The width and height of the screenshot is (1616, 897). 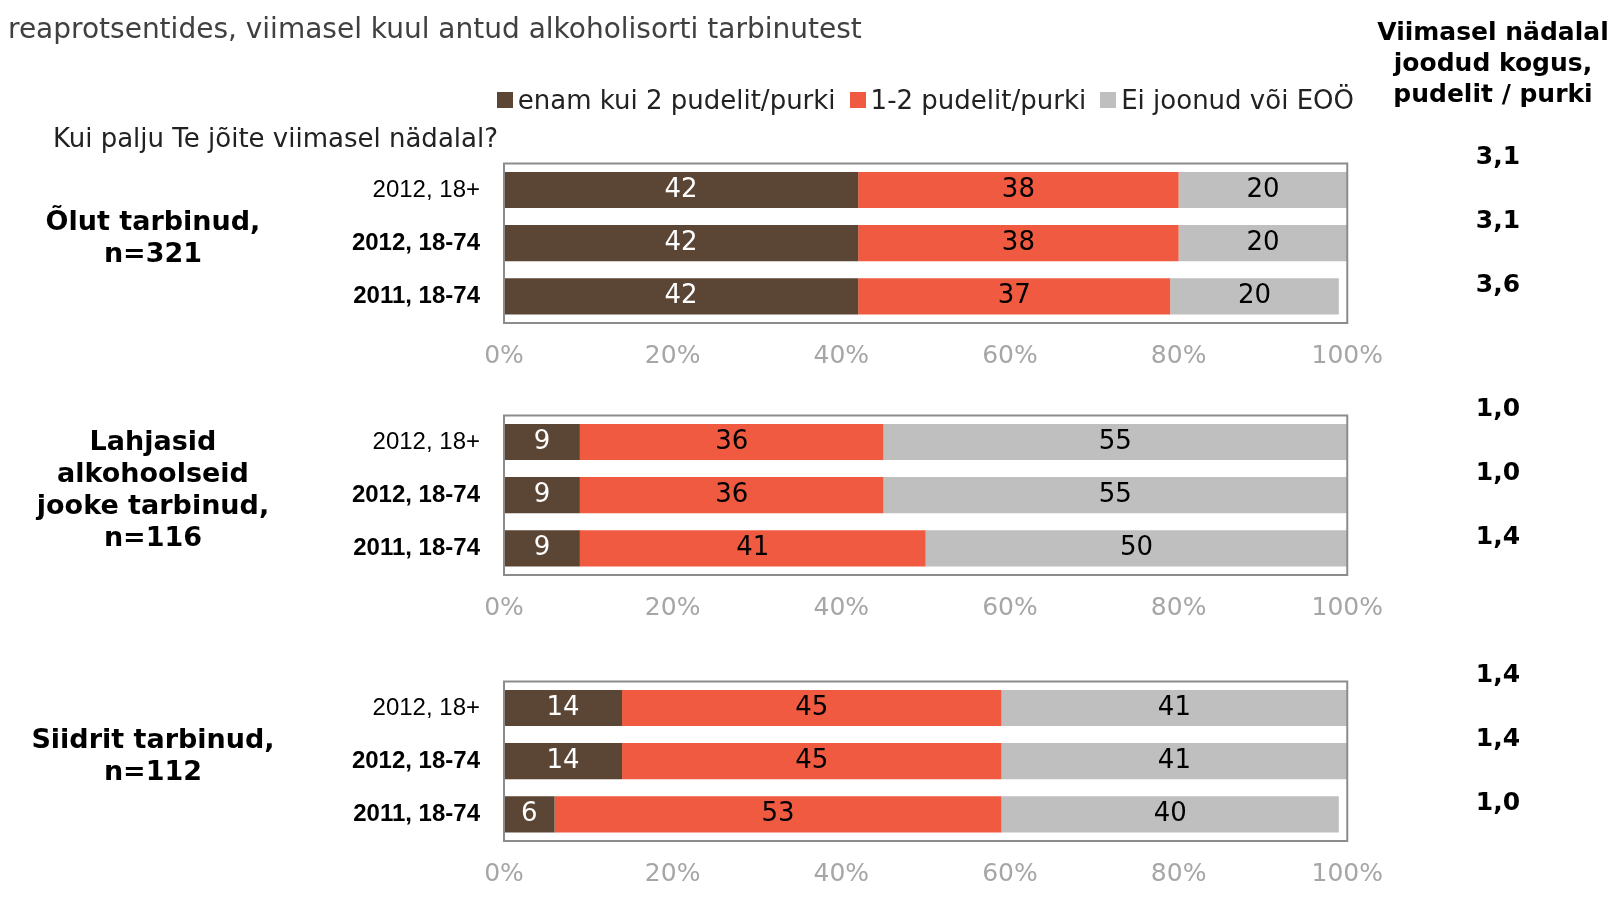 I want to click on text: Kui palju Te jõite viimasel nädalal?, so click(x=274, y=138).